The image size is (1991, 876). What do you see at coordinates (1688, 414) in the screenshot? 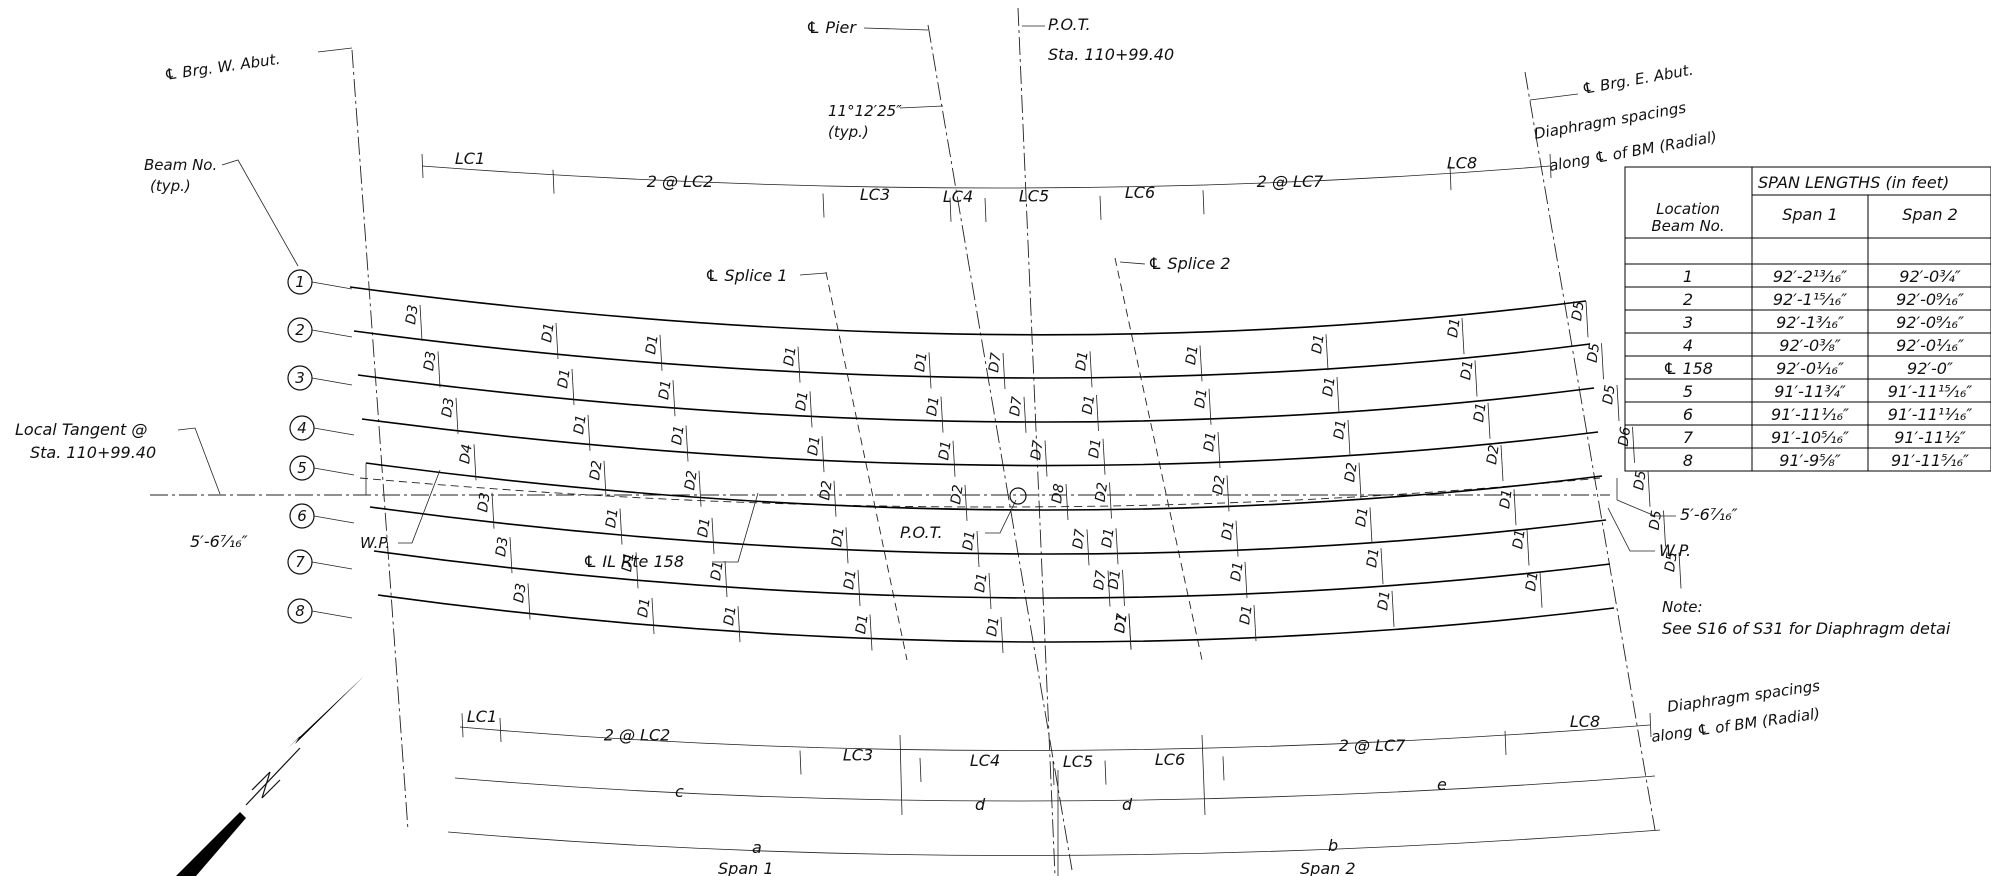
I see `table-cell: 6` at bounding box center [1688, 414].